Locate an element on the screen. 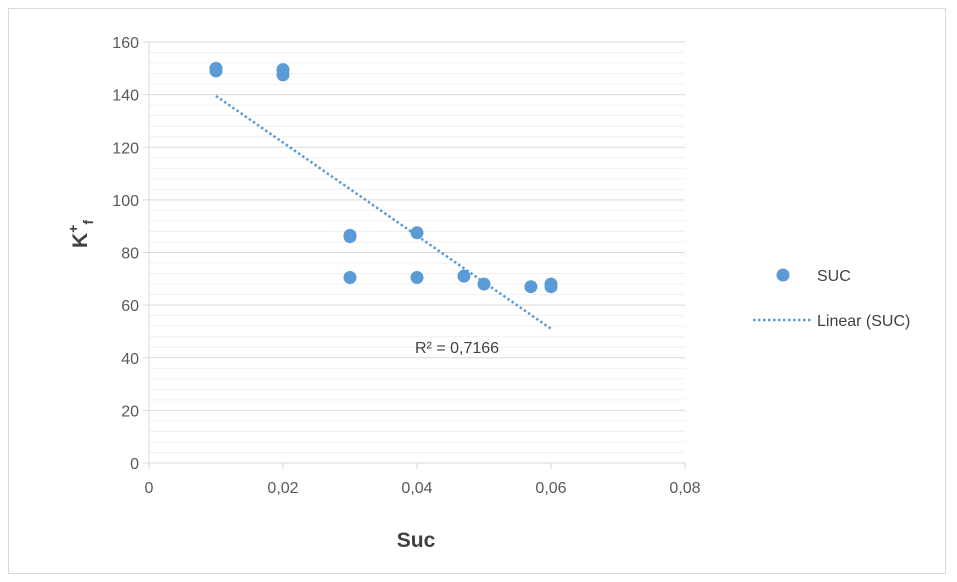  y-axis-title-base: K is located at coordinates (80, 240).